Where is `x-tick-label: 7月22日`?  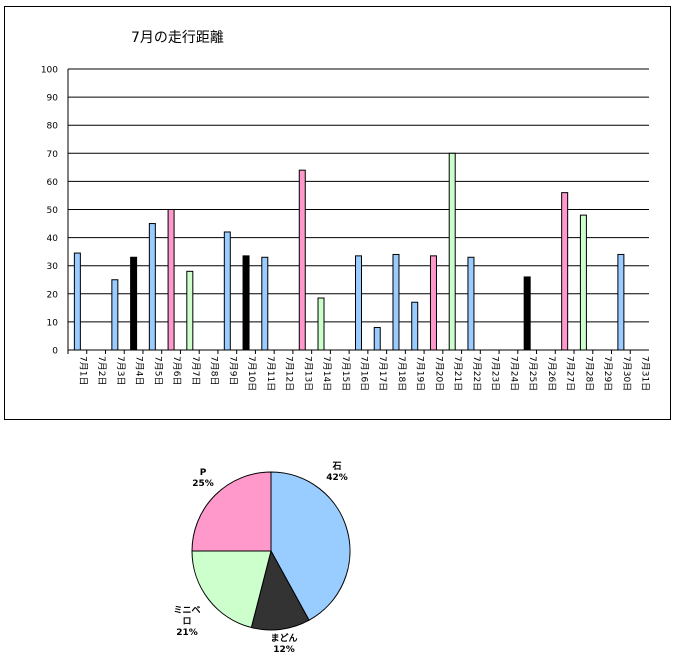 x-tick-label: 7月22日 is located at coordinates (476, 373).